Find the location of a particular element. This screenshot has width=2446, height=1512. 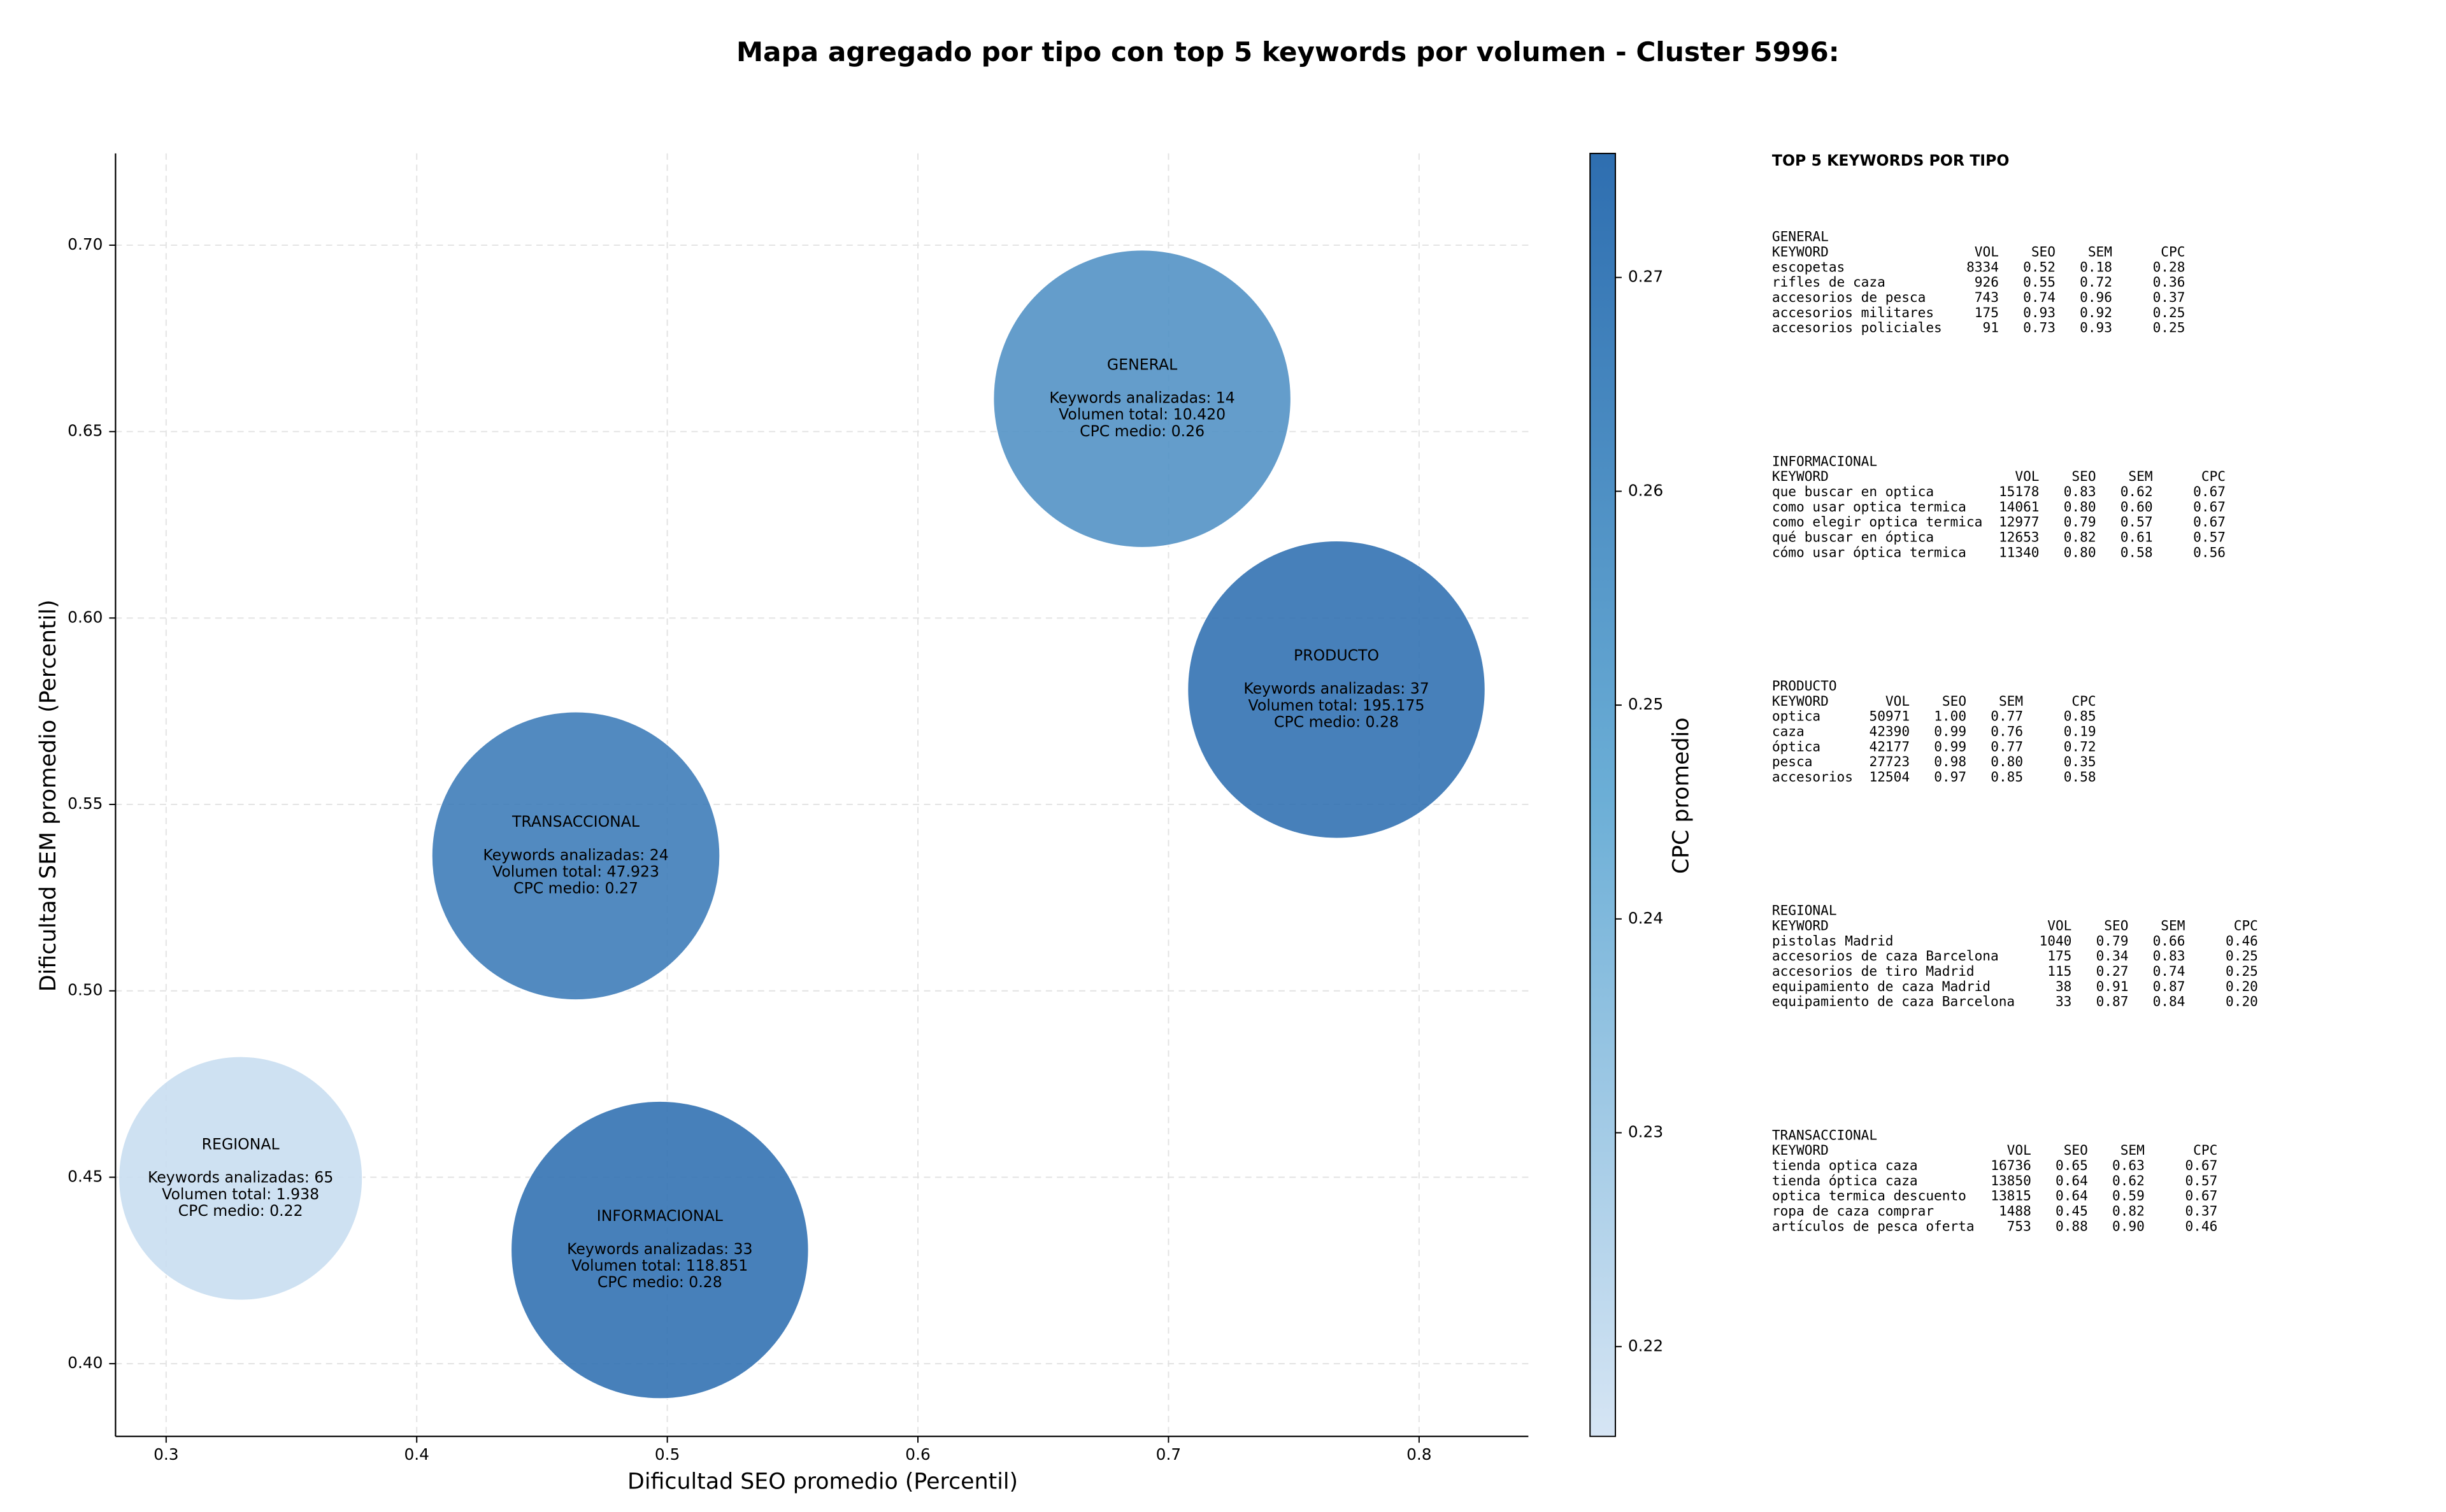

table-cell: 0.52 is located at coordinates (2039, 267).